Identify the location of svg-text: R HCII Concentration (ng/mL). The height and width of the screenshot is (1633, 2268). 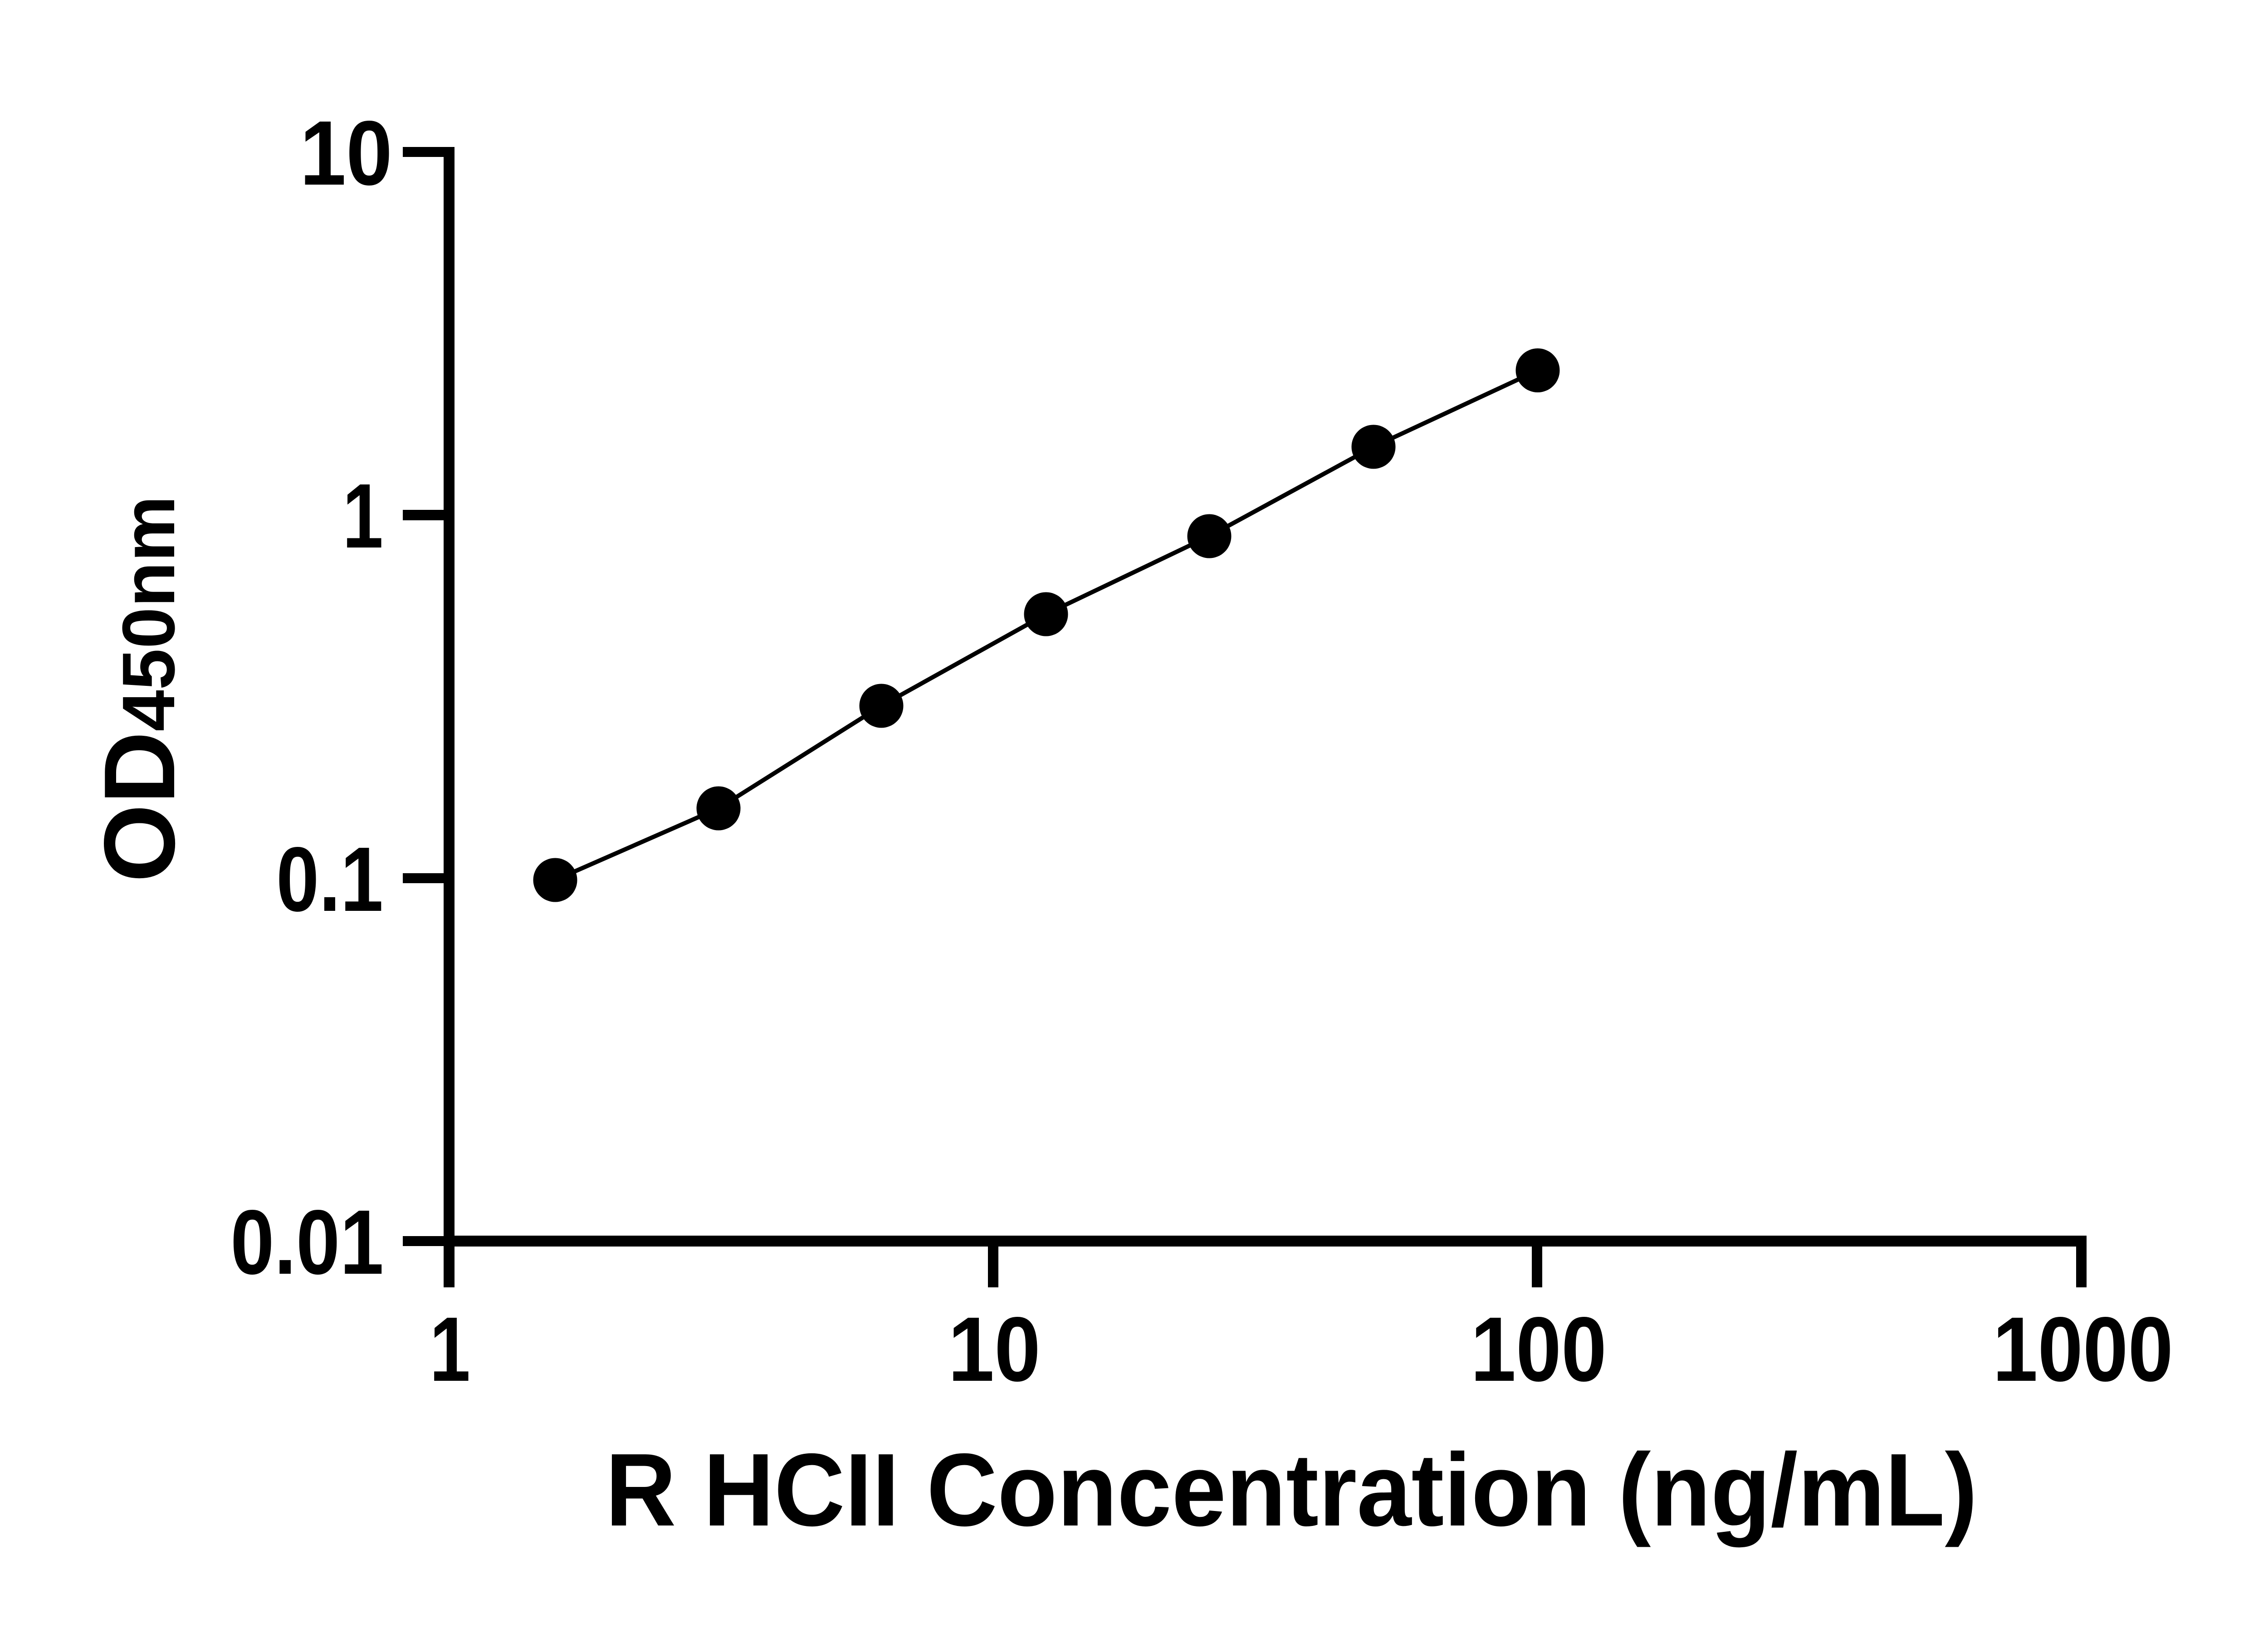
(1292, 1490).